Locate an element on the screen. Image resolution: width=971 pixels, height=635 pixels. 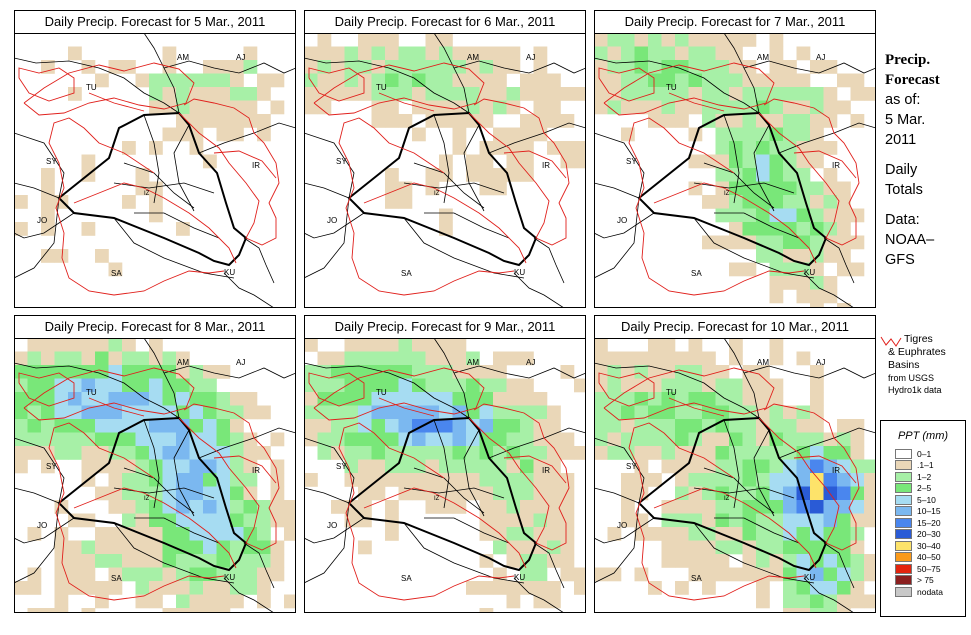
info-totals-1: Daily is located at coordinates (901, 170).